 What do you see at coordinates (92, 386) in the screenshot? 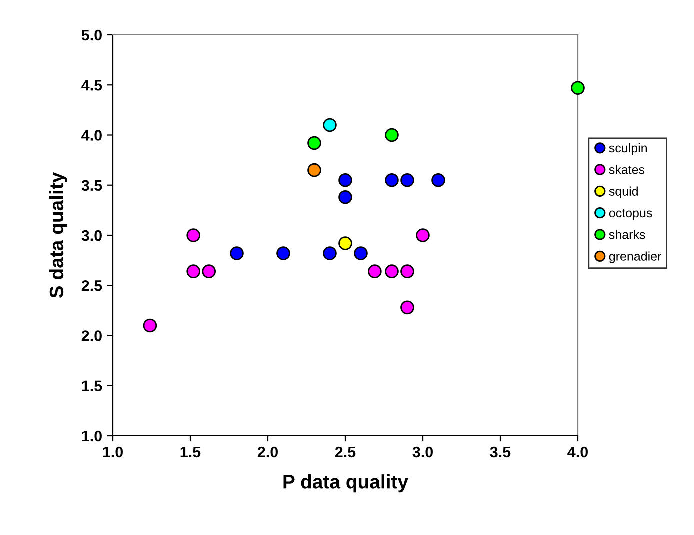
I see `y-tick-label: 1.5` at bounding box center [92, 386].